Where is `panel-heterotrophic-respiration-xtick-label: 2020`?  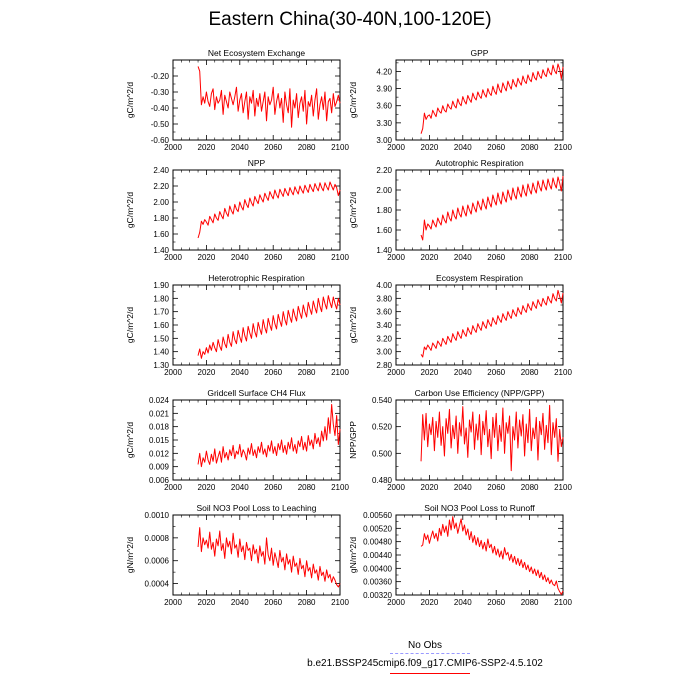 panel-heterotrophic-respiration-xtick-label: 2020 is located at coordinates (207, 372).